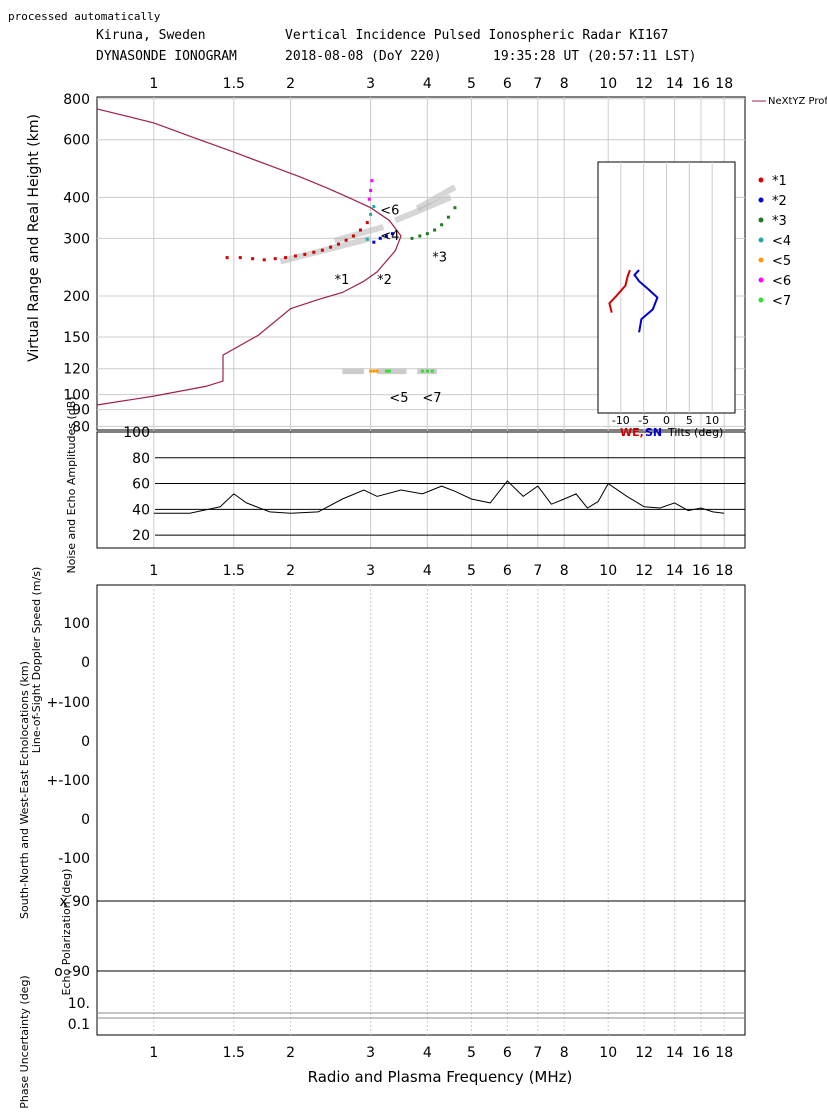  I want to click on x-tick-label-top: 1.5, so click(234, 84).